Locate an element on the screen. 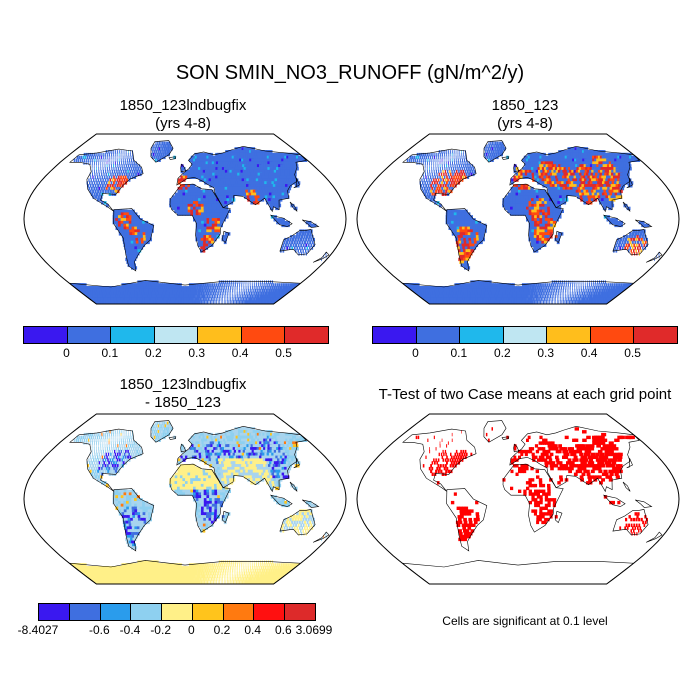 The height and width of the screenshot is (700, 700). coastline-indonesia is located at coordinates (614, 220).